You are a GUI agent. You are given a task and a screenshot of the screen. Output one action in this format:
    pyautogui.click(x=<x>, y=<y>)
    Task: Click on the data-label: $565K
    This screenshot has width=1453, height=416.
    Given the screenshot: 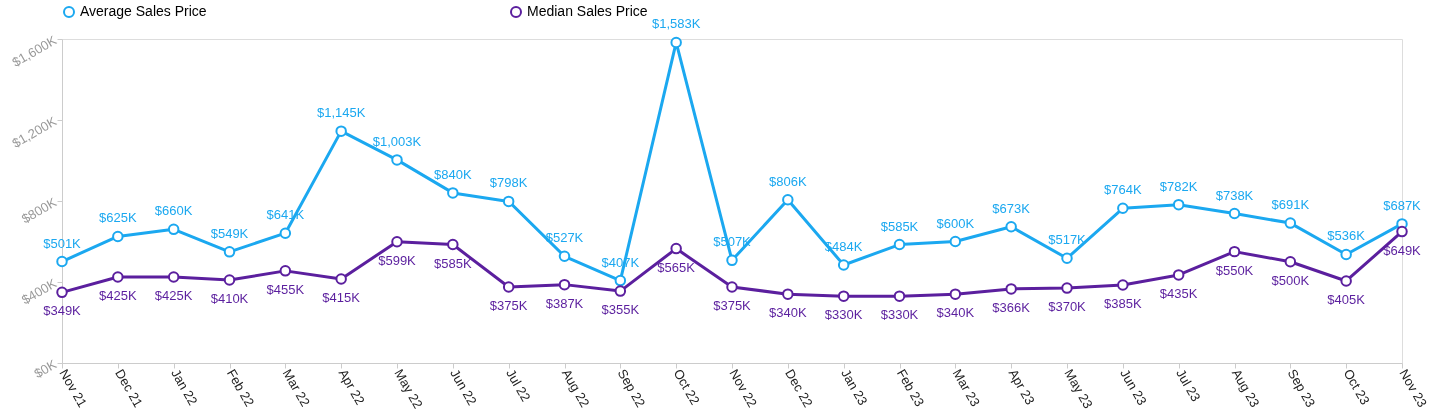 What is the action you would take?
    pyautogui.click(x=676, y=267)
    